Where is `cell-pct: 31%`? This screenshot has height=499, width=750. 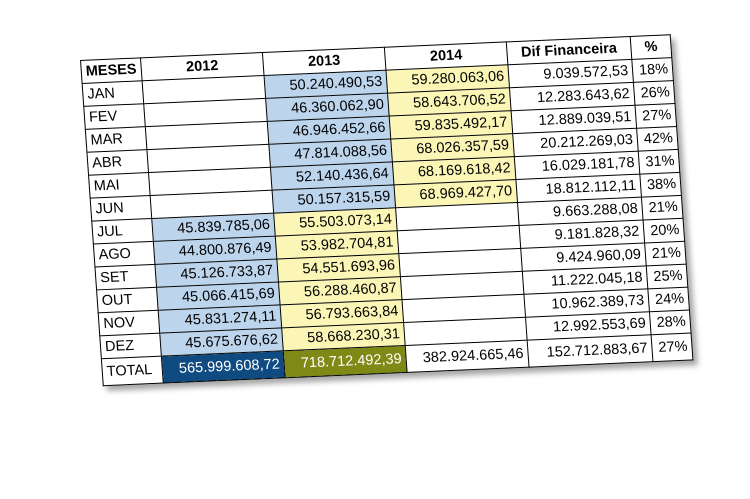 cell-pct: 31% is located at coordinates (659, 162).